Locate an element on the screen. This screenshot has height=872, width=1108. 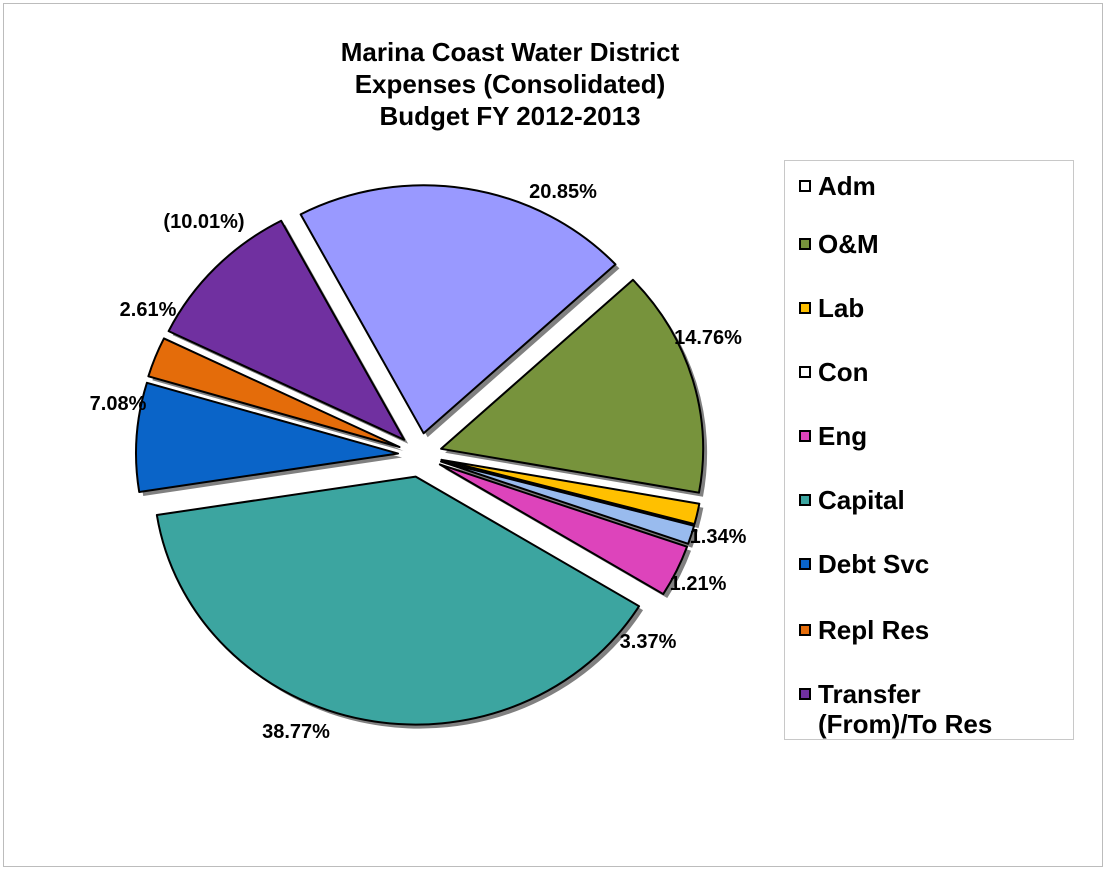
pie-slice-shadow is located at coordinates (572, 506).